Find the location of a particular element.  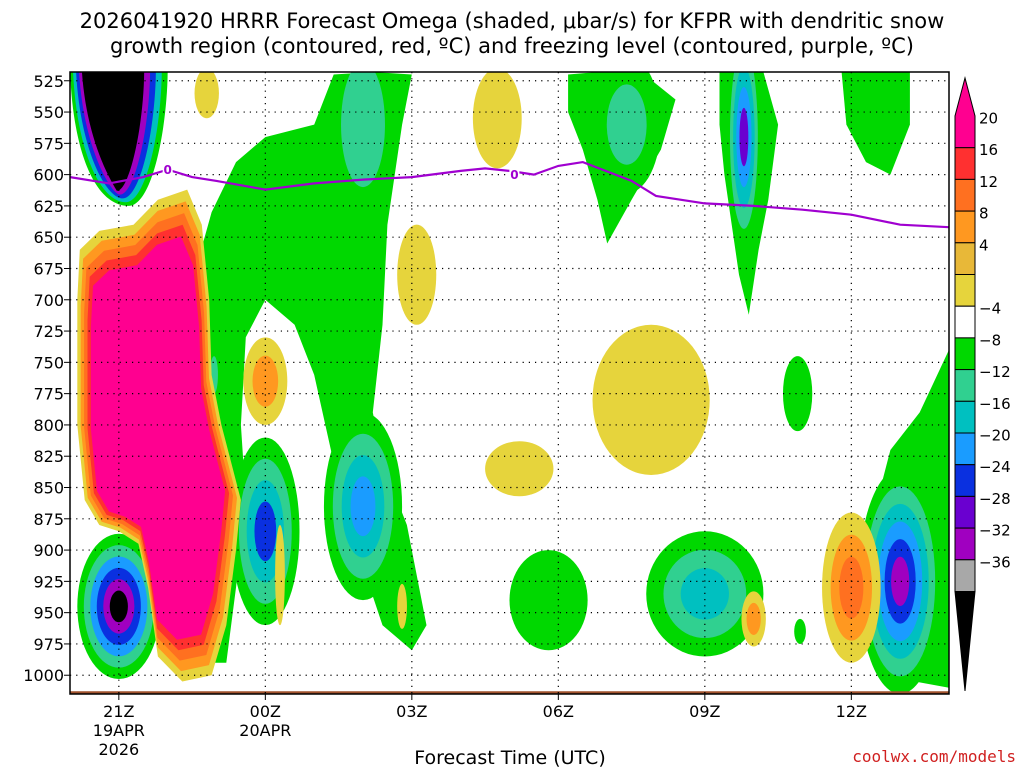

colorbar-label-6: −8 is located at coordinates (990, 340).